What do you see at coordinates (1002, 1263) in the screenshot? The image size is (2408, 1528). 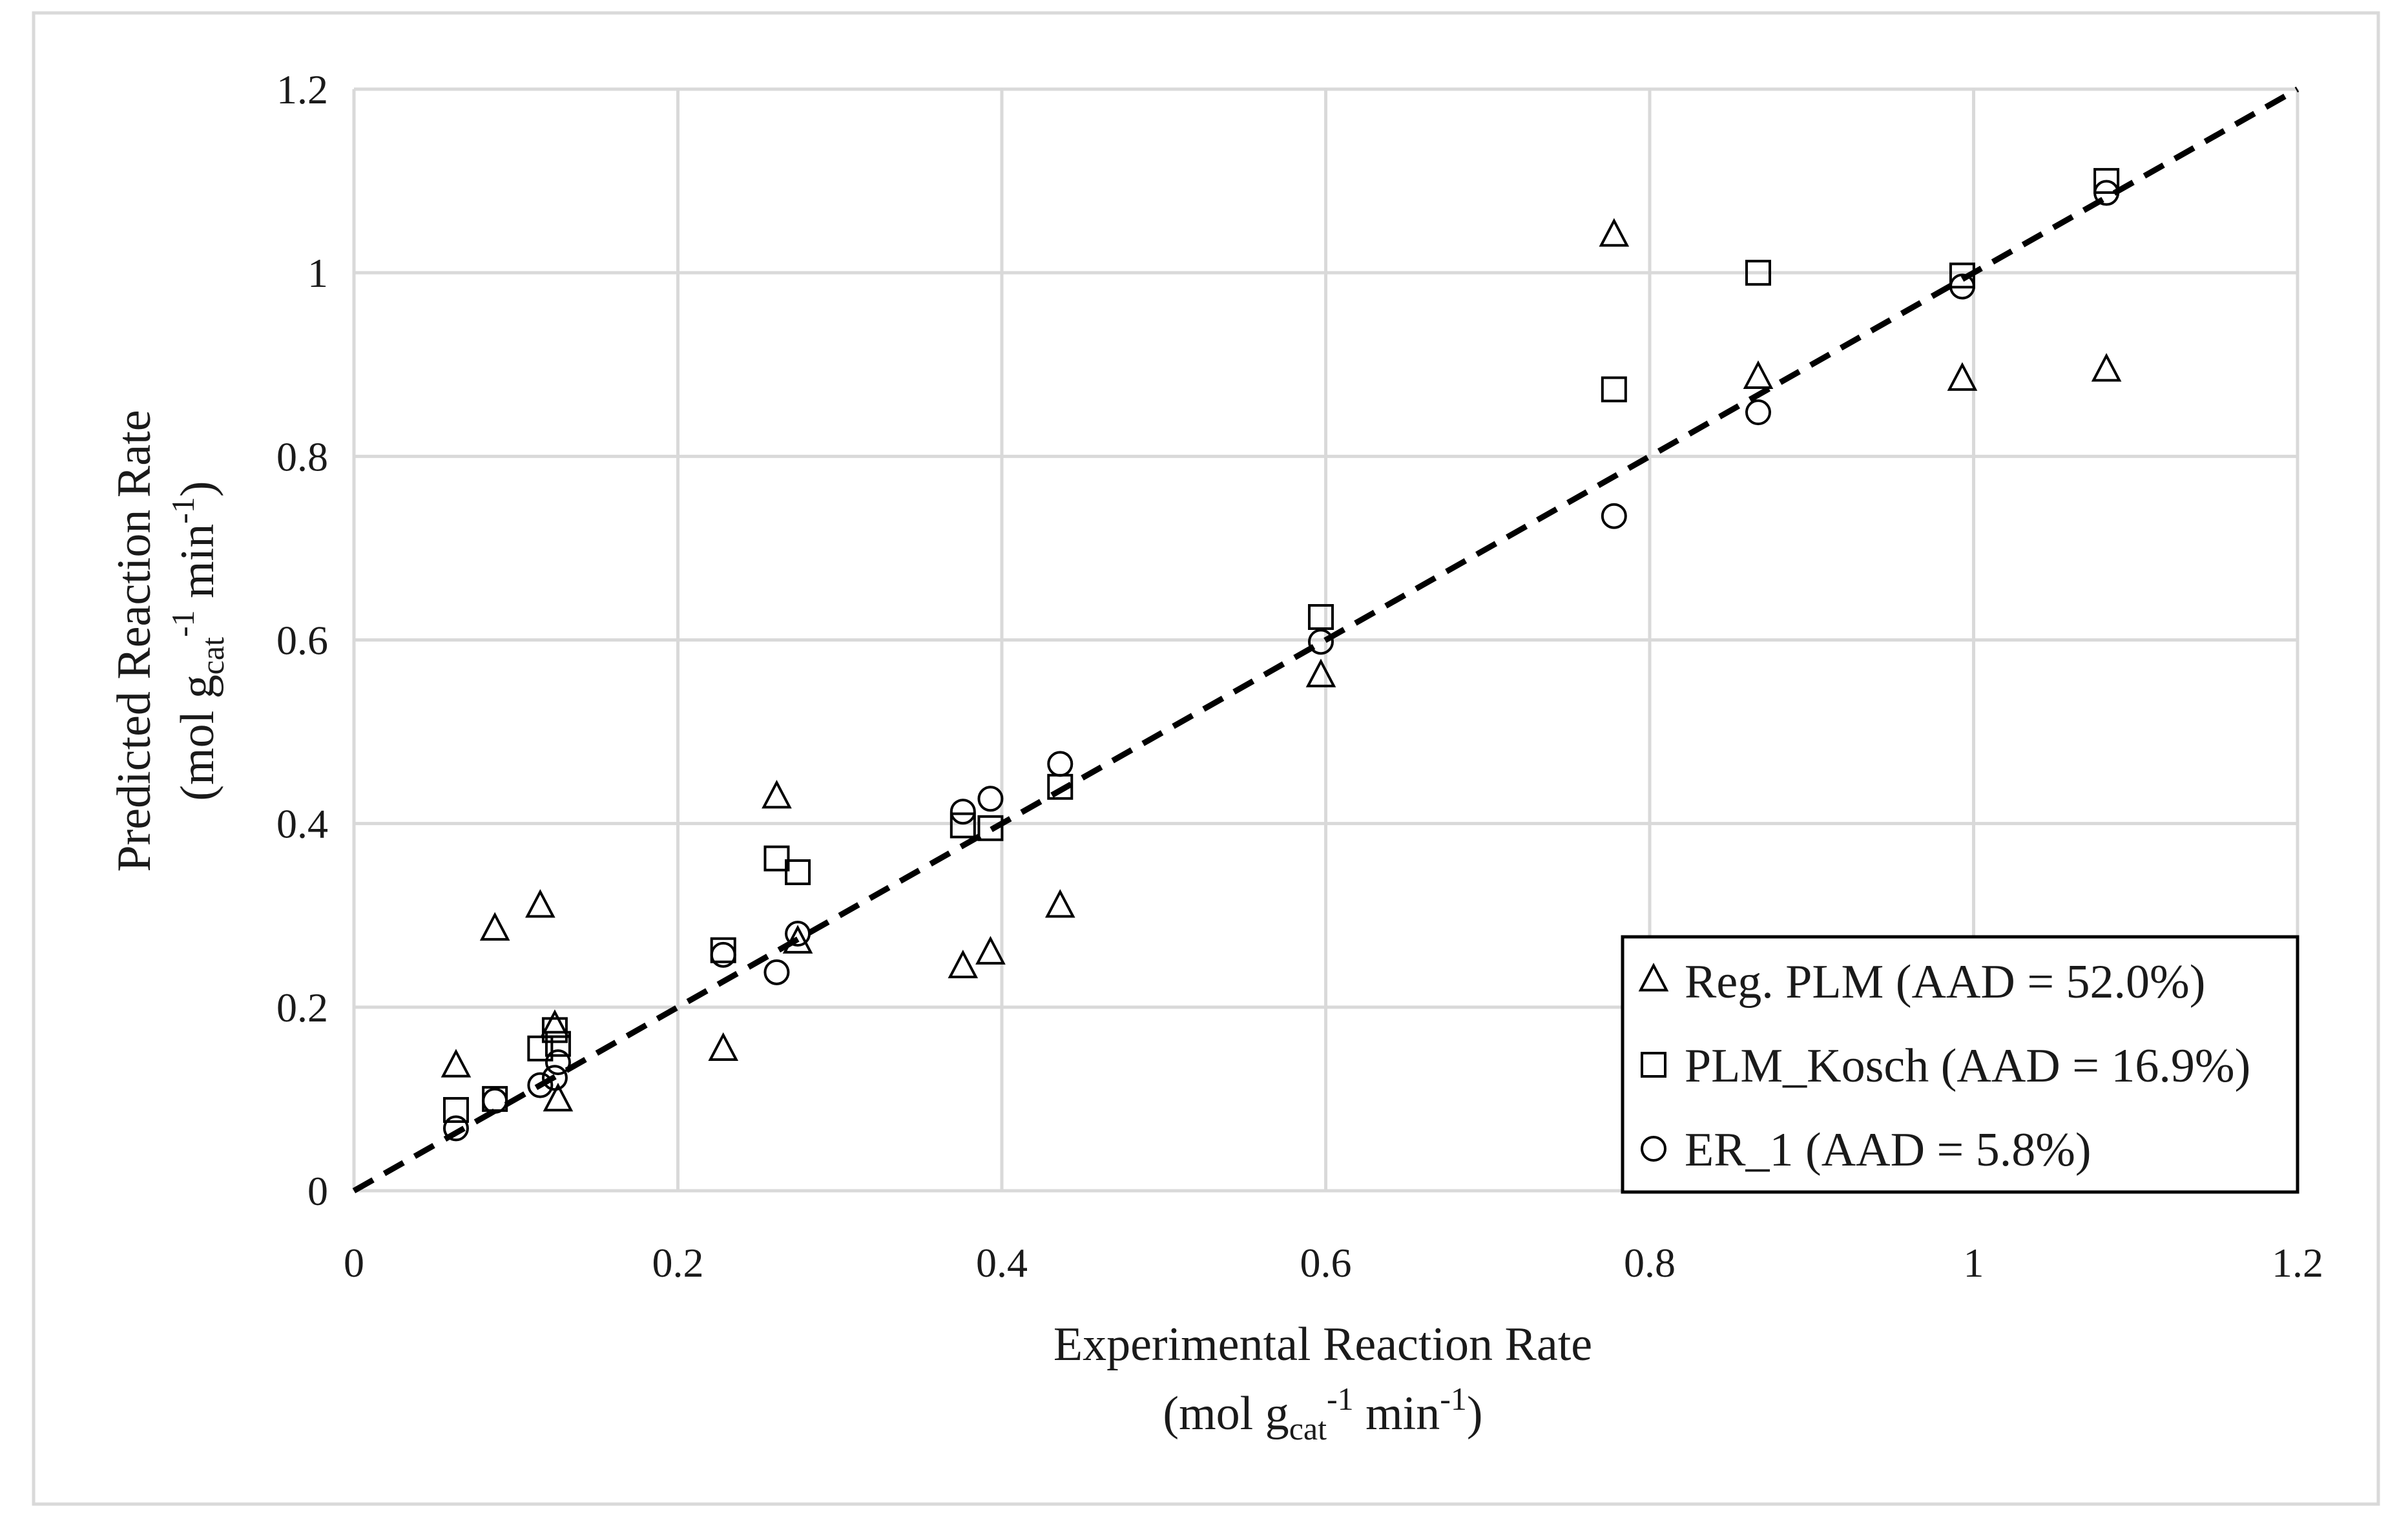 I see `x-tick-label: 0.4` at bounding box center [1002, 1263].